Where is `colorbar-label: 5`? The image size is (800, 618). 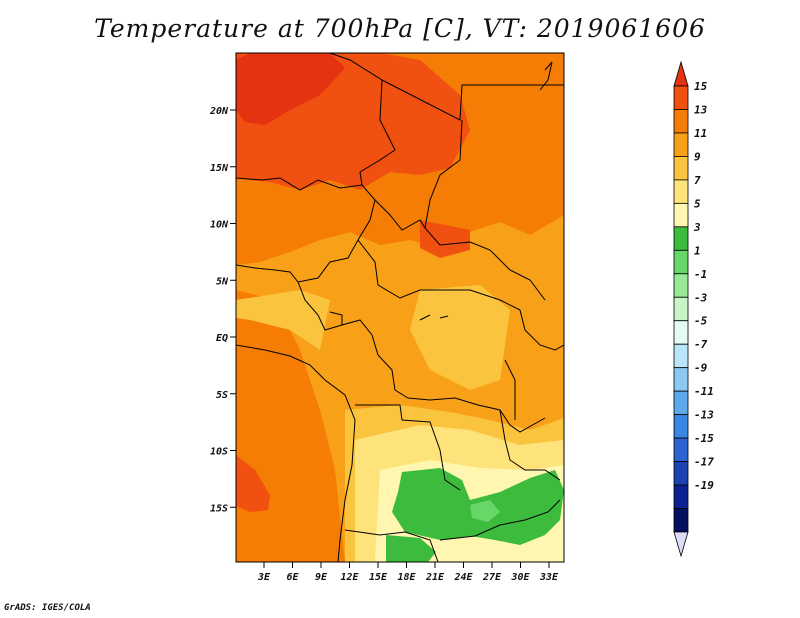 colorbar-label: 5 is located at coordinates (697, 203).